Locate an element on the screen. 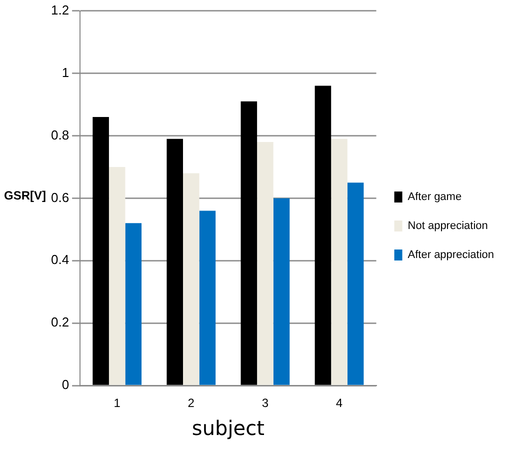 This screenshot has width=506, height=450. x-tick-label: 4 is located at coordinates (339, 403).